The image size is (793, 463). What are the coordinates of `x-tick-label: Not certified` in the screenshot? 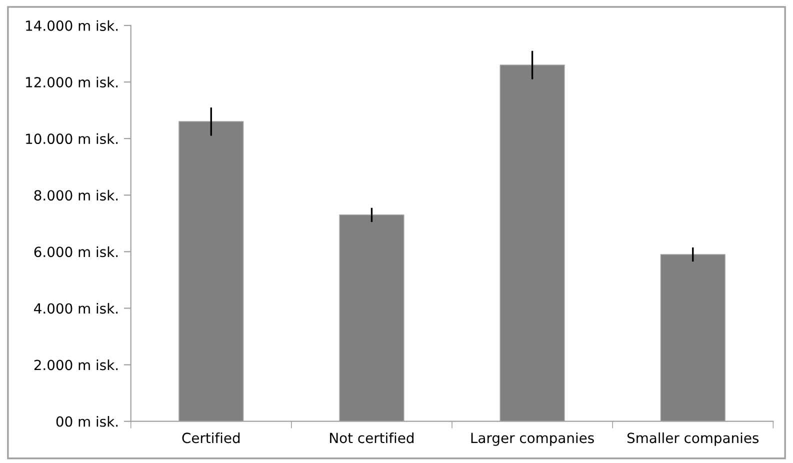 It's located at (372, 438).